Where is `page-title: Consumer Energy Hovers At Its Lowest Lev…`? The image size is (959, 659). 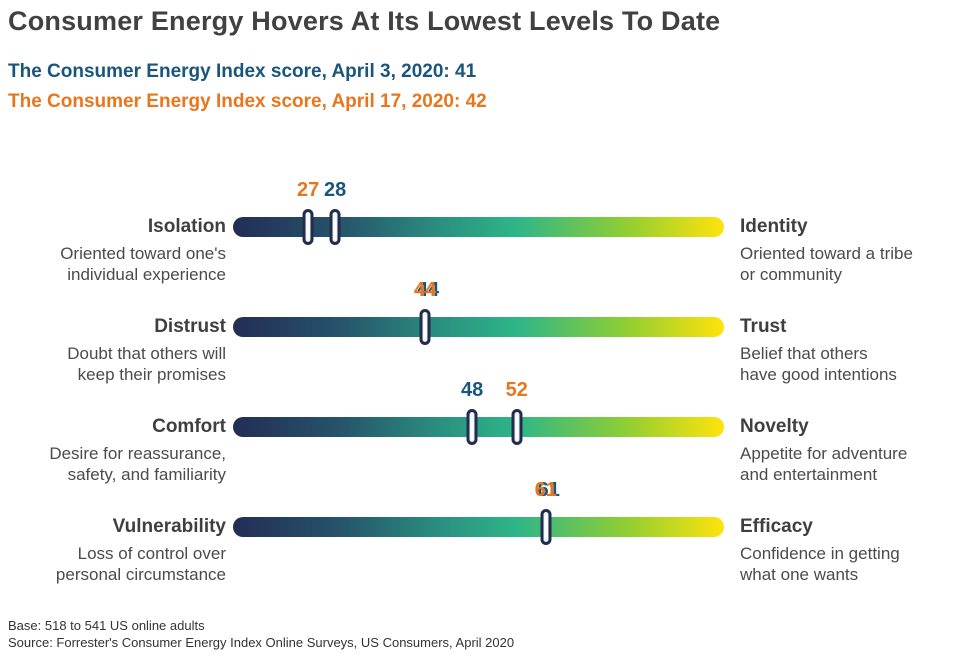 page-title: Consumer Energy Hovers At Its Lowest Lev… is located at coordinates (364, 21).